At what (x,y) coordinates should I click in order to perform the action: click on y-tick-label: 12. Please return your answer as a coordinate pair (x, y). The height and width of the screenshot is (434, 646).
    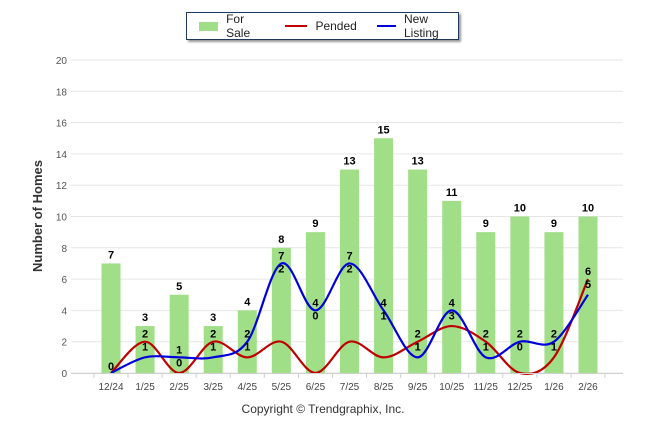
    Looking at the image, I should click on (62, 186).